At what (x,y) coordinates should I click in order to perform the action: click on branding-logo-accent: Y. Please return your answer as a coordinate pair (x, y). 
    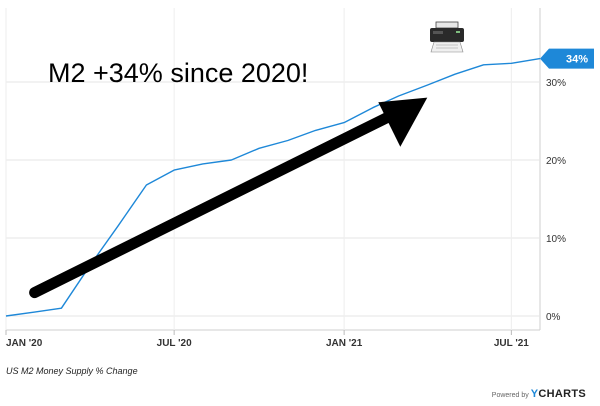
    Looking at the image, I should click on (534, 394).